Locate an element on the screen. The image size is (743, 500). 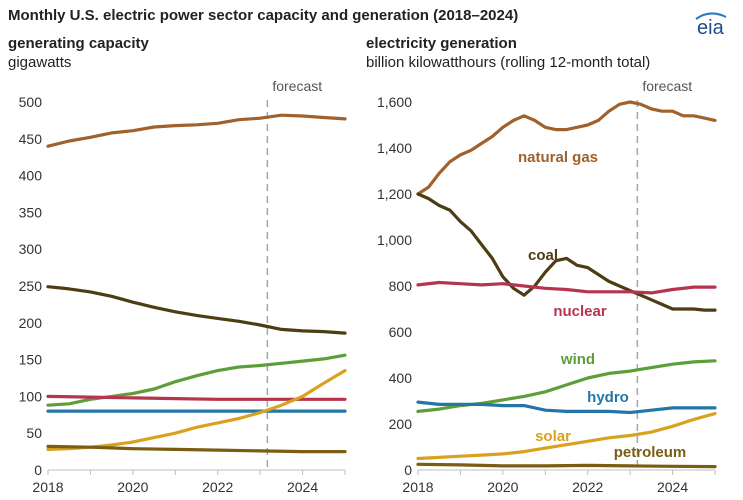
right-petroleum-line is located at coordinates (566, 465).